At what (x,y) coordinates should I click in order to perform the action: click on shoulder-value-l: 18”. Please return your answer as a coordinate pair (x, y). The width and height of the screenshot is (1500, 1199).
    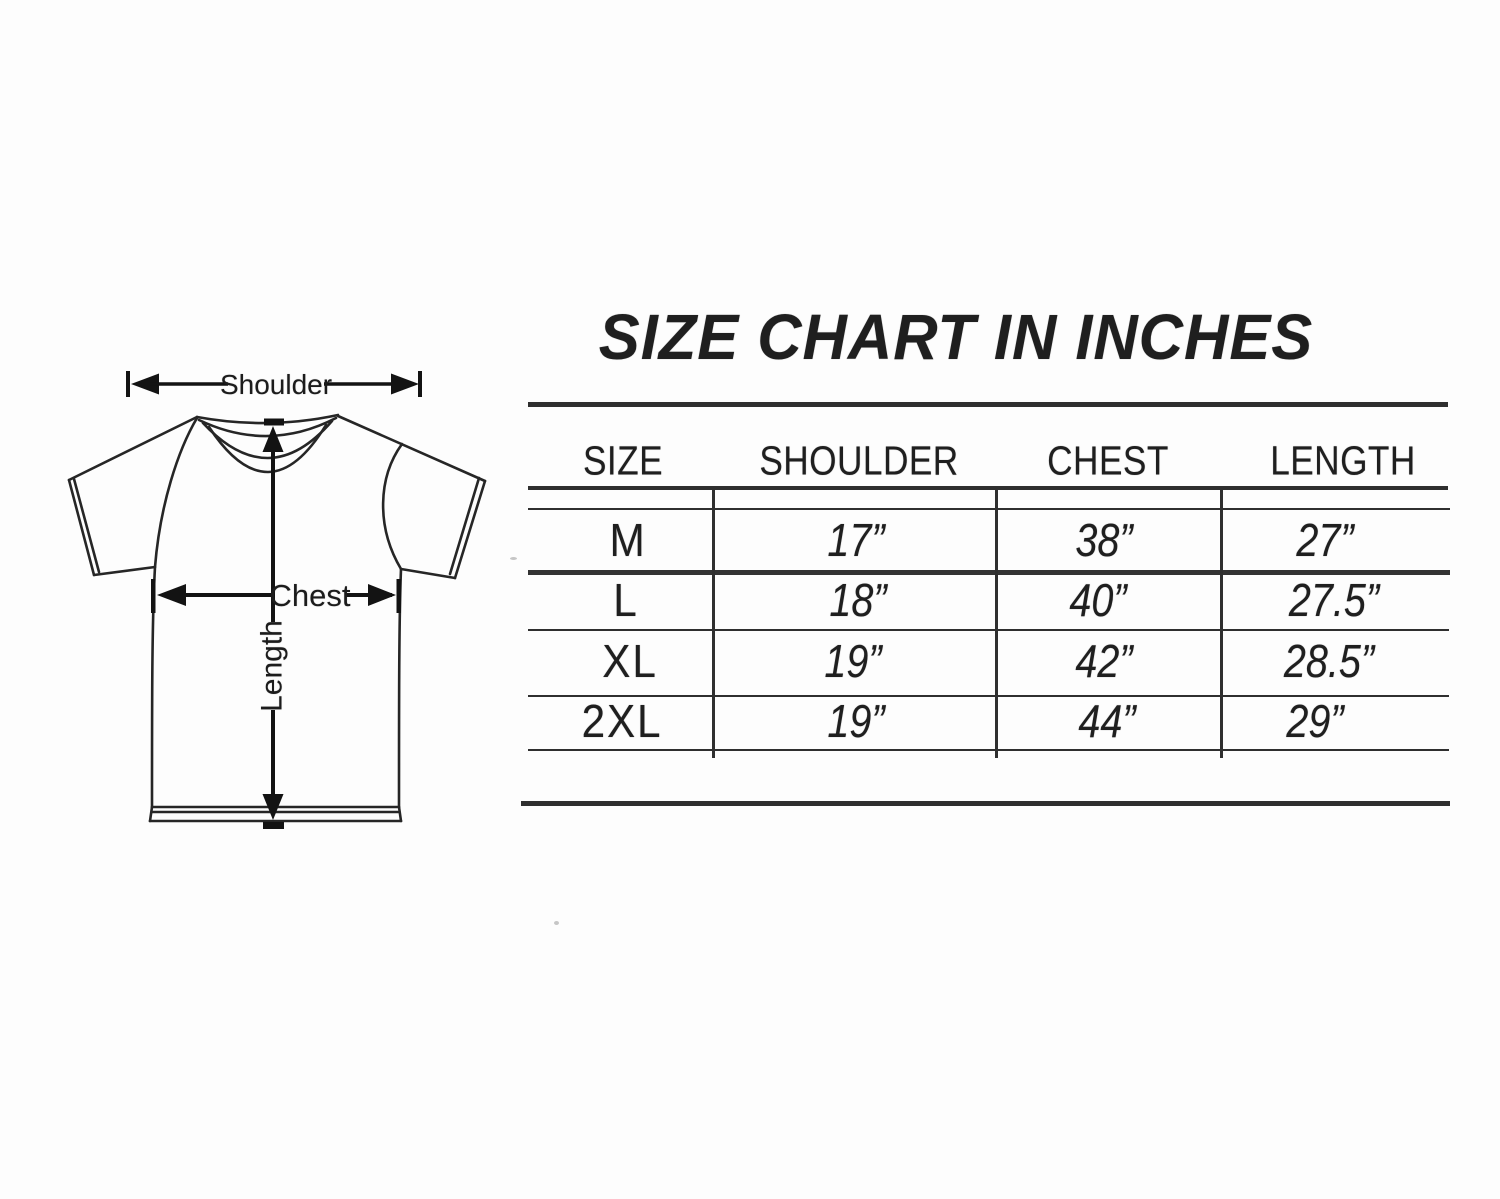
    Looking at the image, I should click on (858, 600).